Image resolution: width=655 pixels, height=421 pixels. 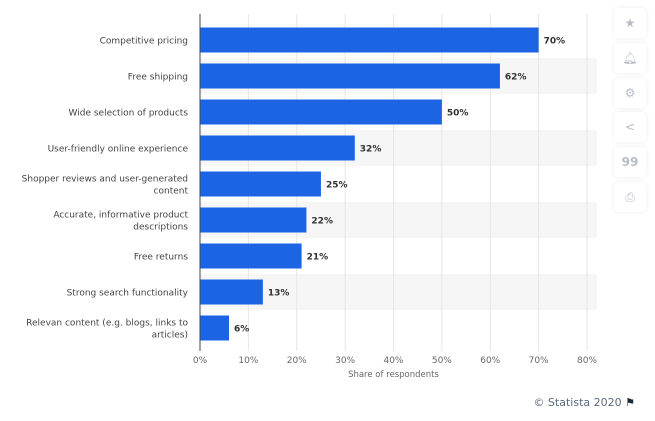 I want to click on category-label: User-friendly online experience, so click(x=118, y=150).